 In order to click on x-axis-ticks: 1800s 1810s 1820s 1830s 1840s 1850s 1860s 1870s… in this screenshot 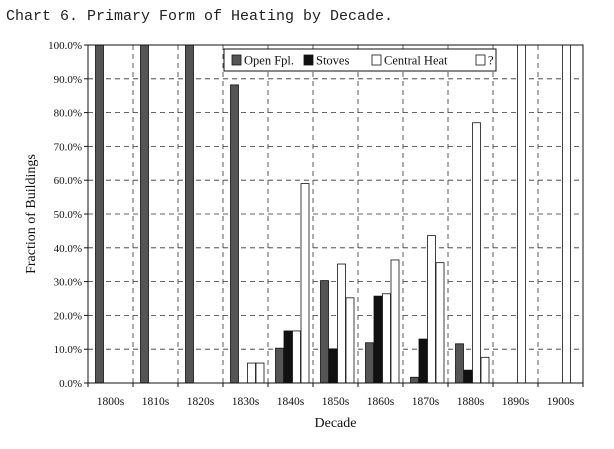, I will do `click(335, 395)`.